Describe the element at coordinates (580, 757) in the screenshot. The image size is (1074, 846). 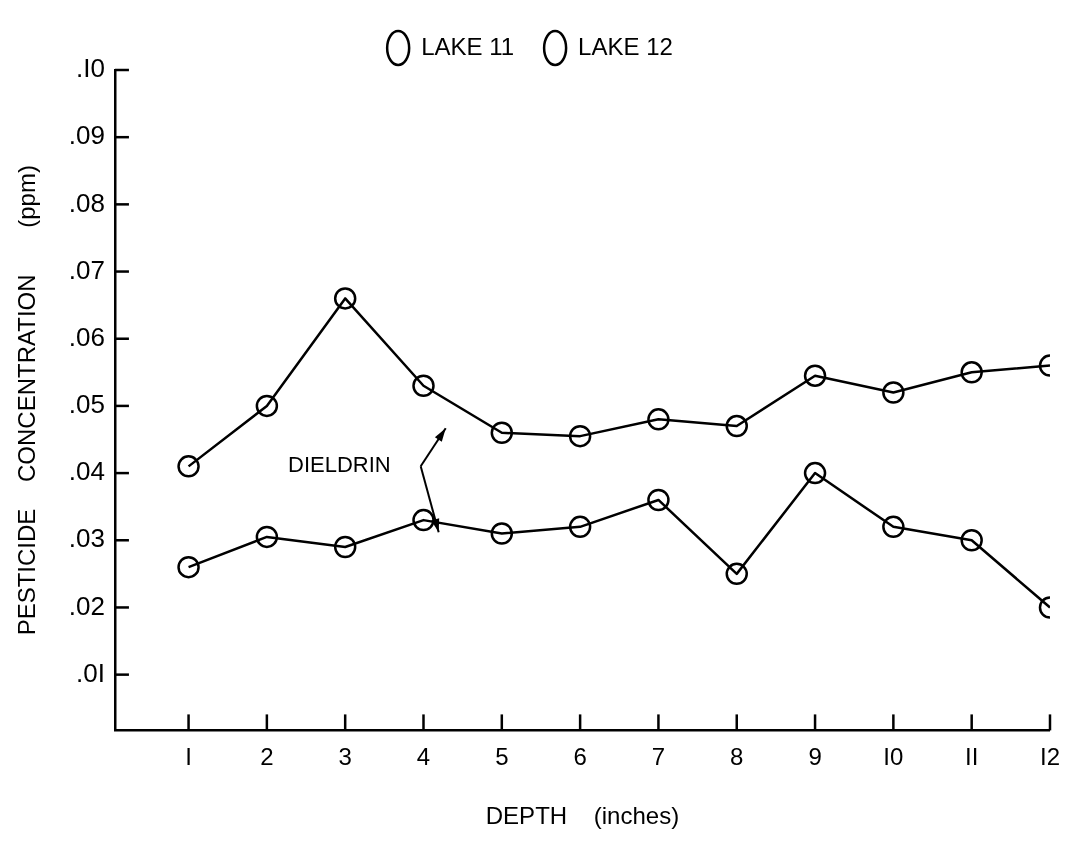
I see `x-tick-label: 6` at that location.